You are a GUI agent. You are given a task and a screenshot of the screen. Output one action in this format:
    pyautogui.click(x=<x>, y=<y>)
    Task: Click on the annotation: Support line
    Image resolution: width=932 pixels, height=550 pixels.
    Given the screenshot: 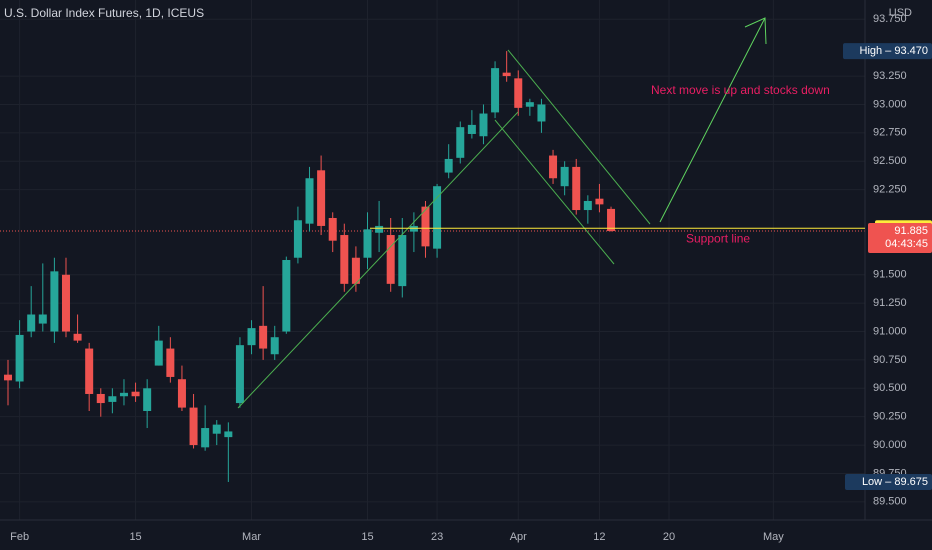 What is the action you would take?
    pyautogui.click(x=718, y=238)
    